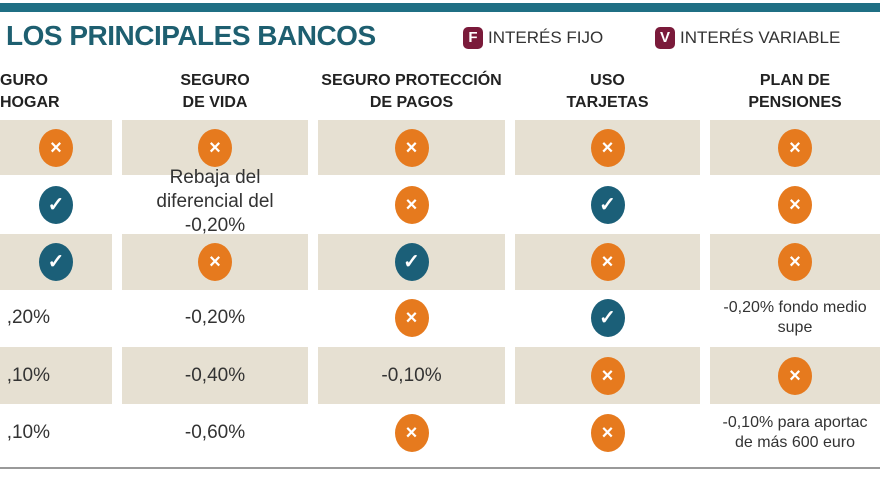 Image resolution: width=880 pixels, height=495 pixels. What do you see at coordinates (607, 93) in the screenshot?
I see `column-header: USO TARJETAS` at bounding box center [607, 93].